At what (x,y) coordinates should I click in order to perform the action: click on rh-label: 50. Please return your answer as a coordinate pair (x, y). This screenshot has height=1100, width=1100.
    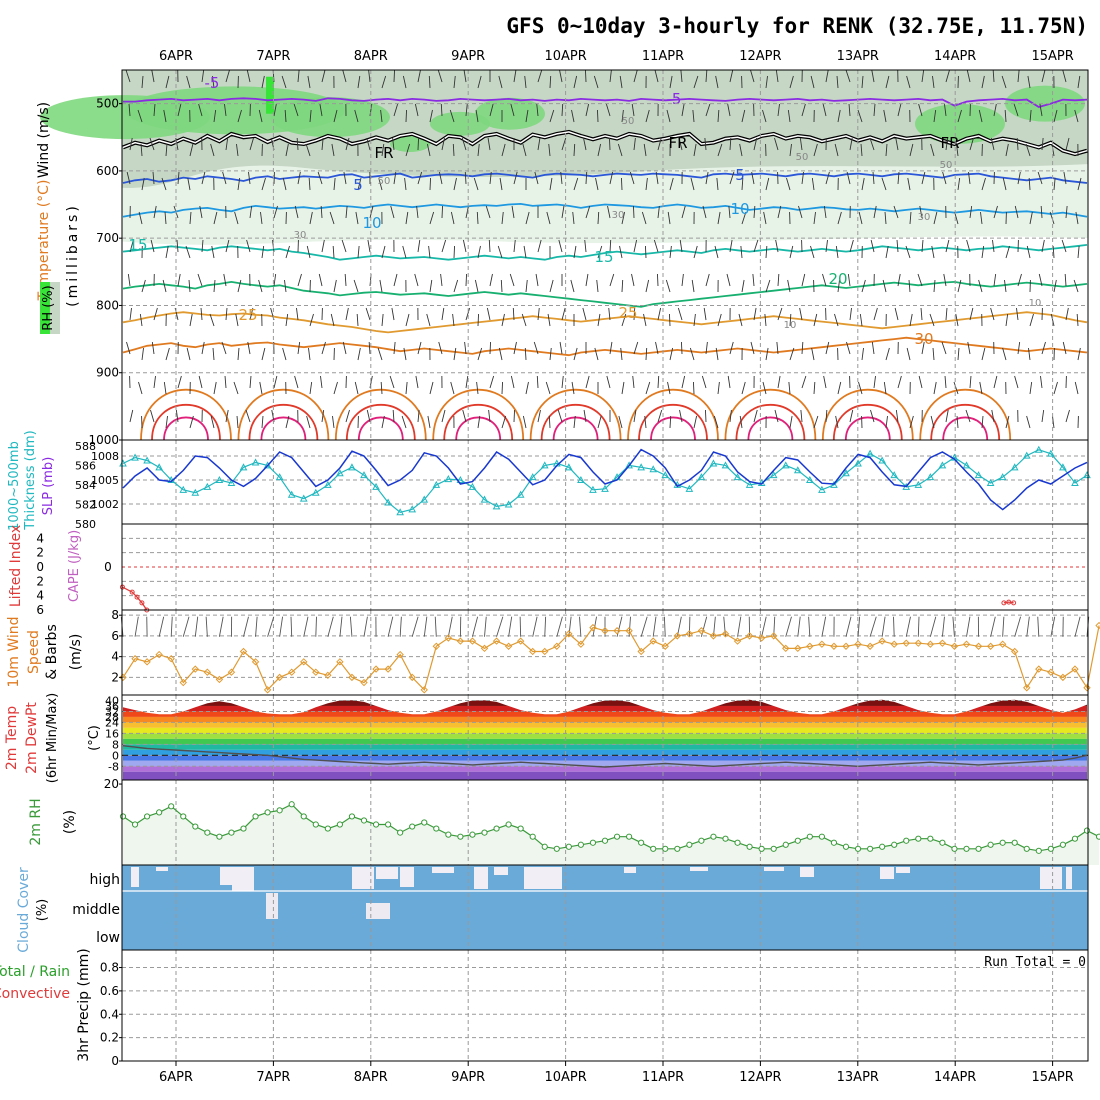
    Looking at the image, I should click on (628, 121).